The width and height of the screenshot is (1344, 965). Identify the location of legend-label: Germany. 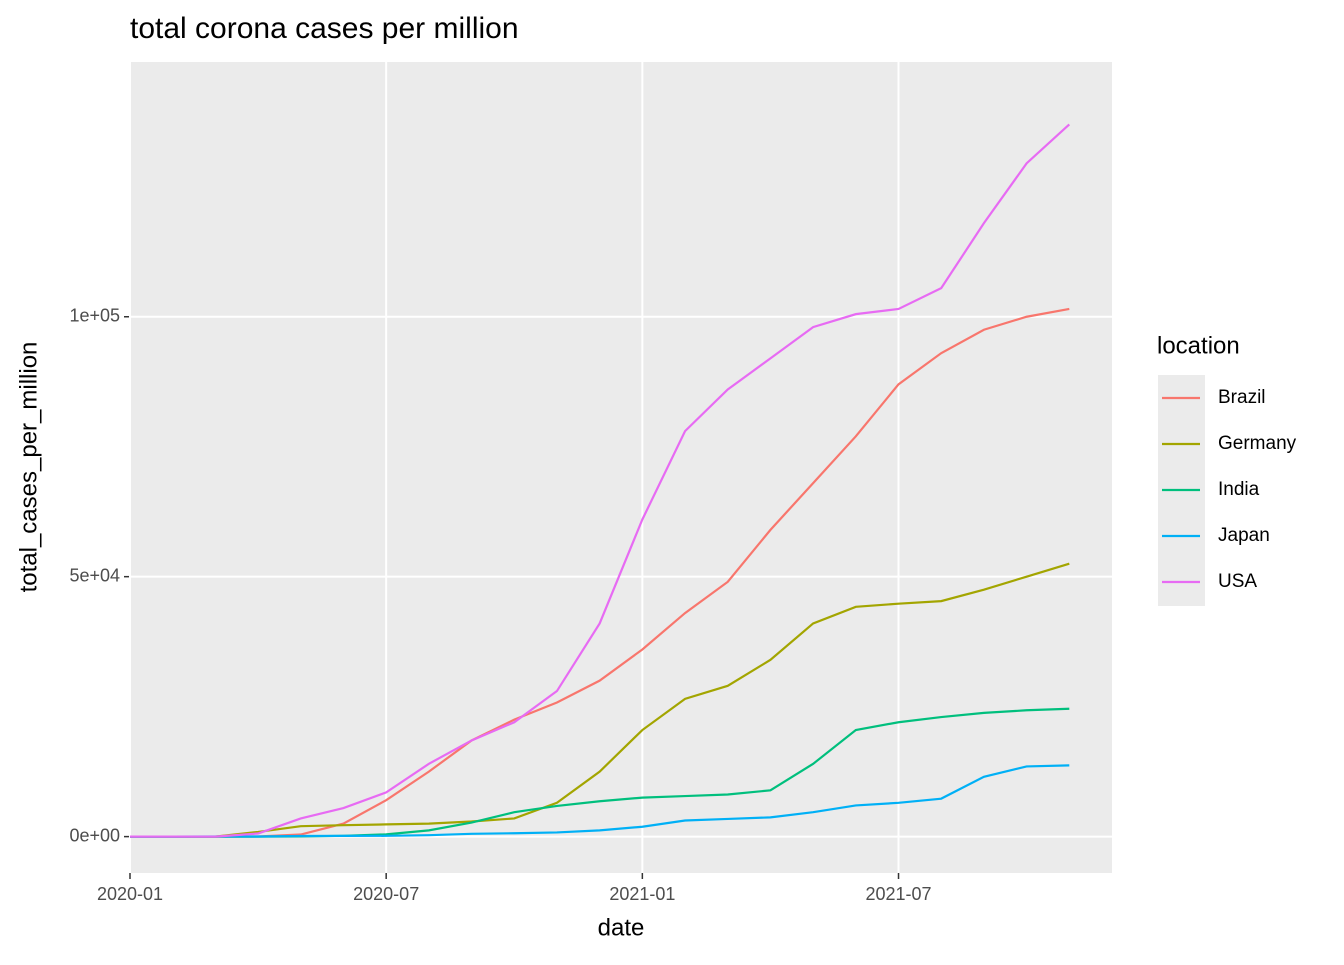
(1257, 443).